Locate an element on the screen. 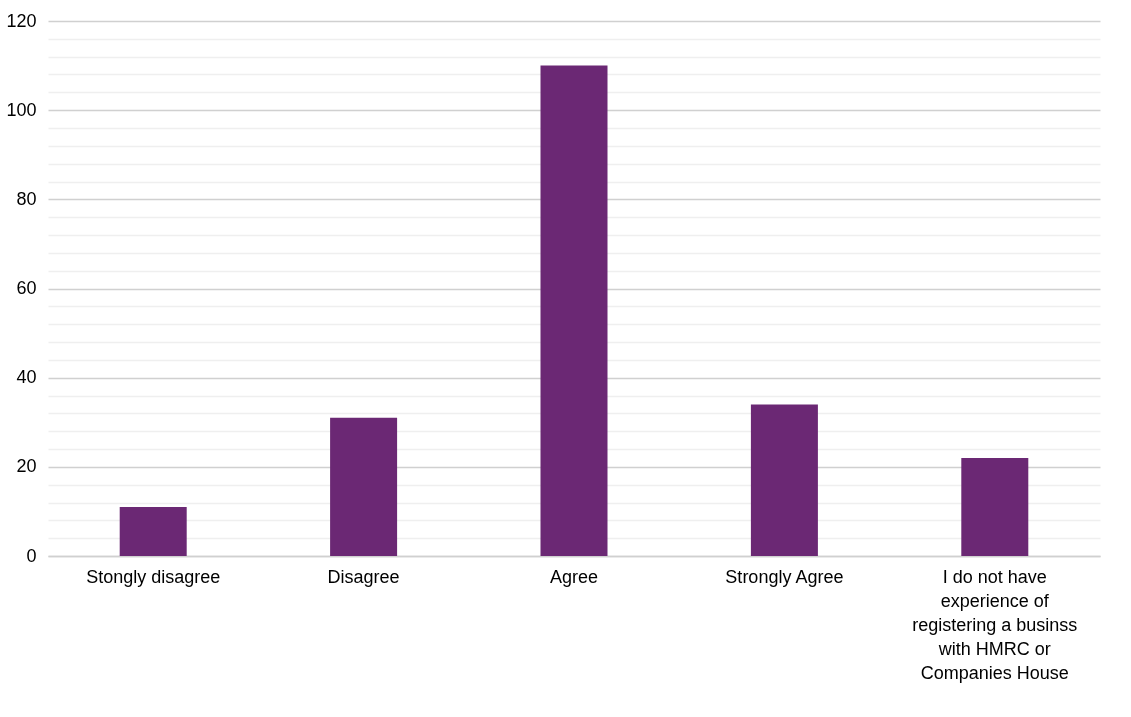  y-tick-label: 0 is located at coordinates (31, 555).